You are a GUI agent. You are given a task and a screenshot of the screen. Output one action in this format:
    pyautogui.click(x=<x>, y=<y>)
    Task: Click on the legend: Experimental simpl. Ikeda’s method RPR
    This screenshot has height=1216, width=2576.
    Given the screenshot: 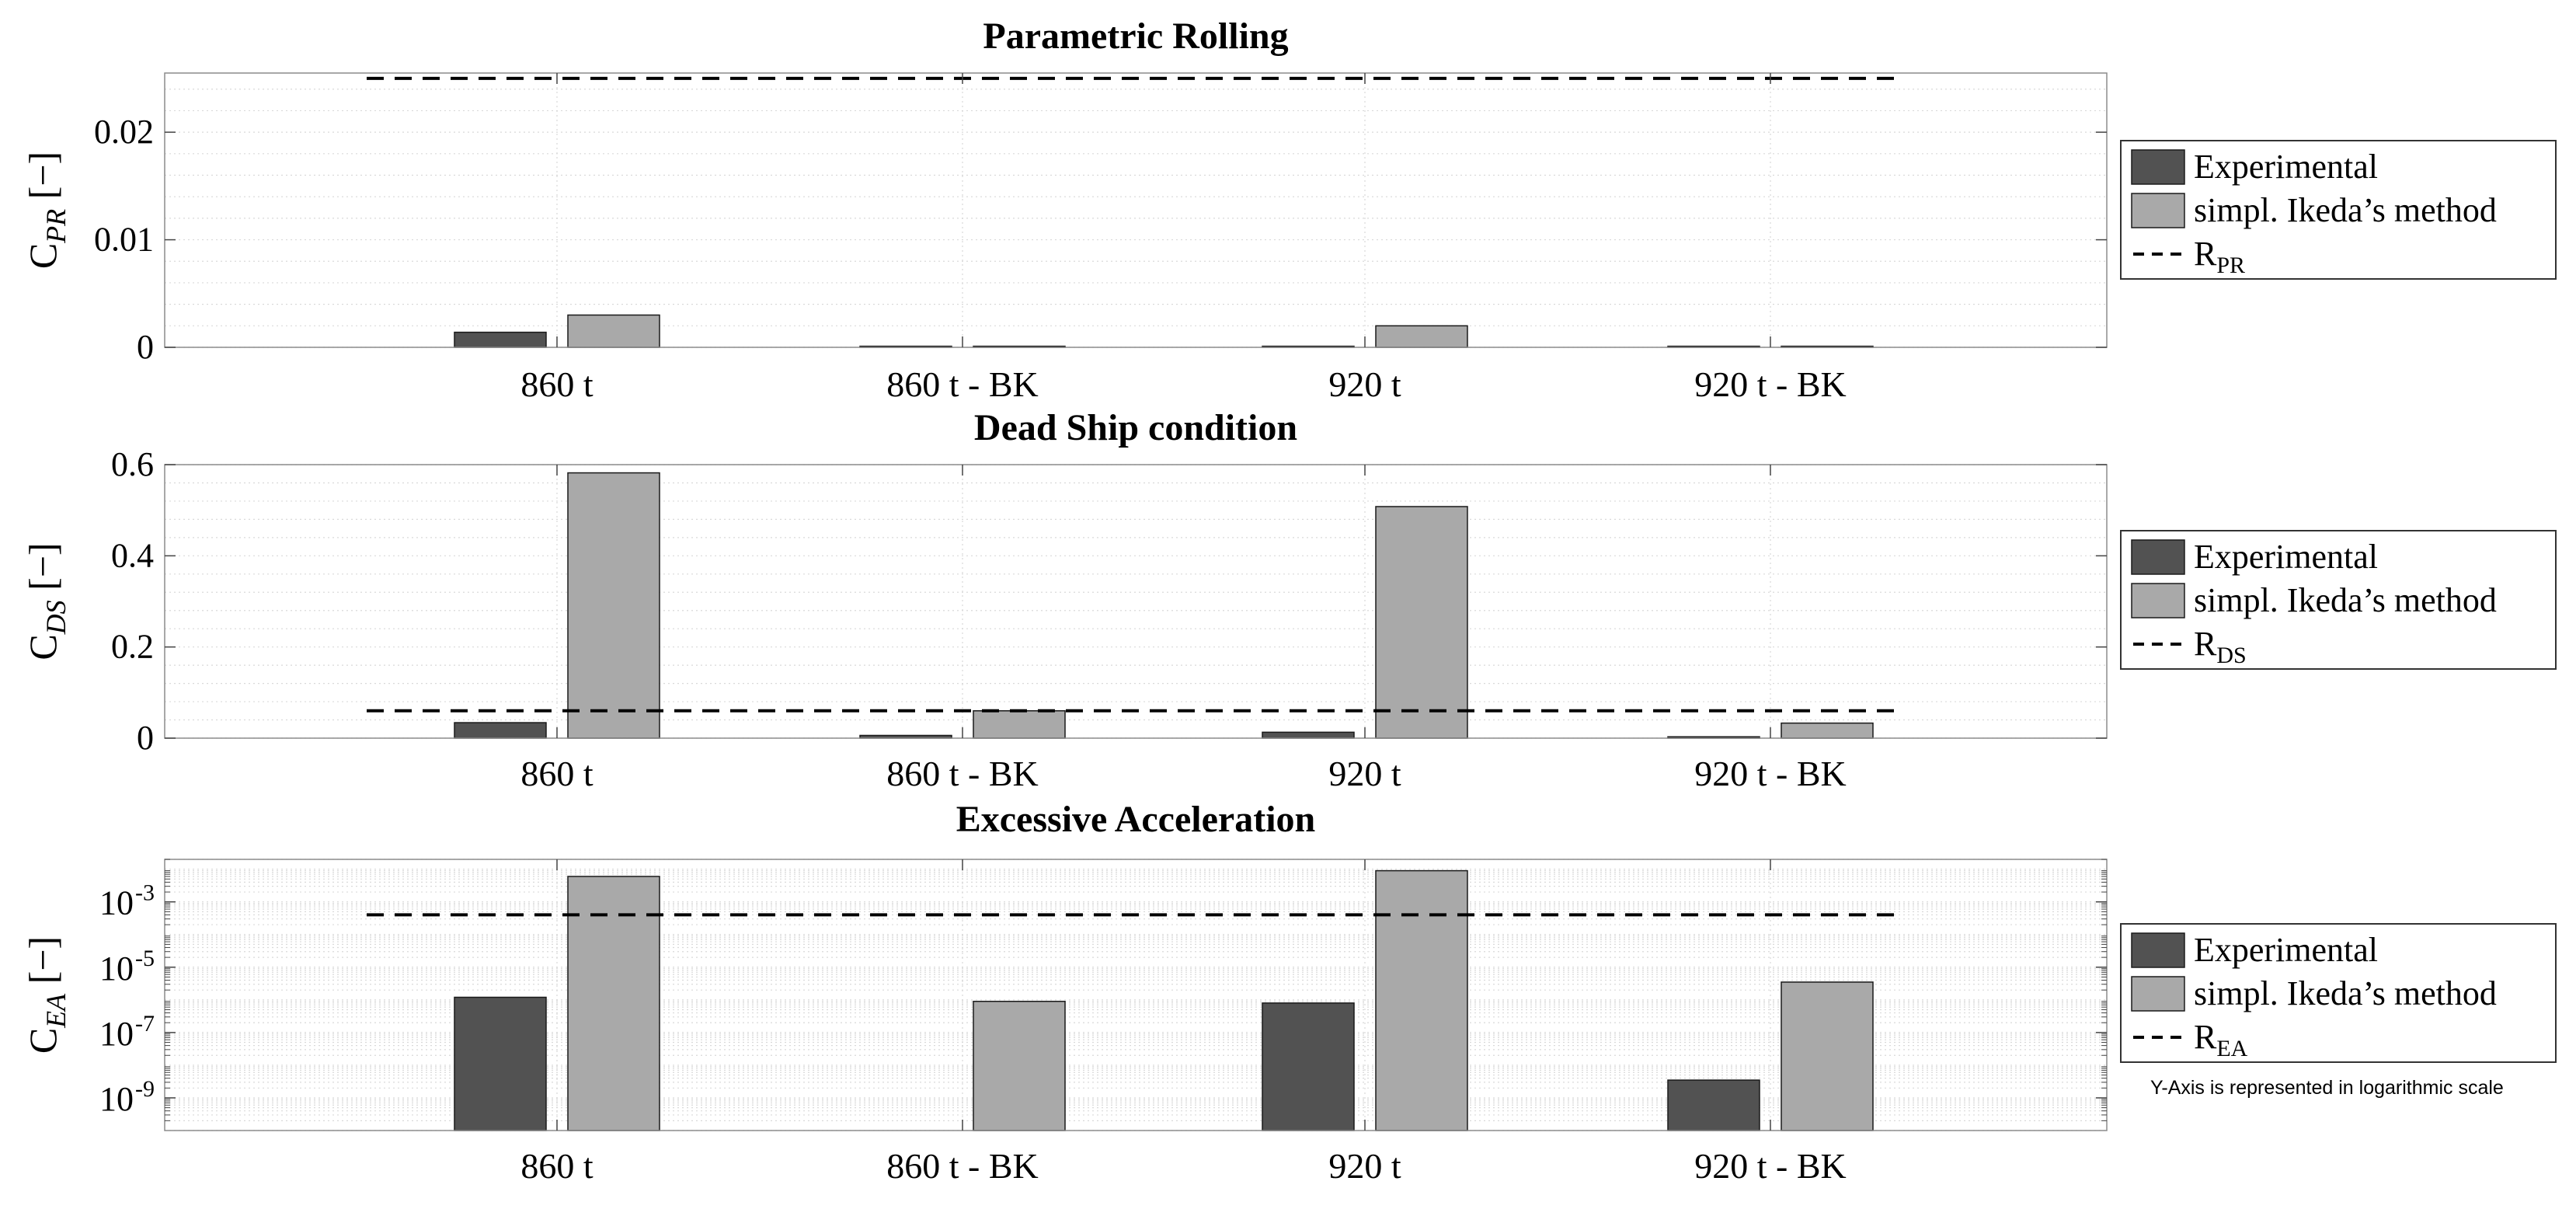 What is the action you would take?
    pyautogui.click(x=2339, y=210)
    